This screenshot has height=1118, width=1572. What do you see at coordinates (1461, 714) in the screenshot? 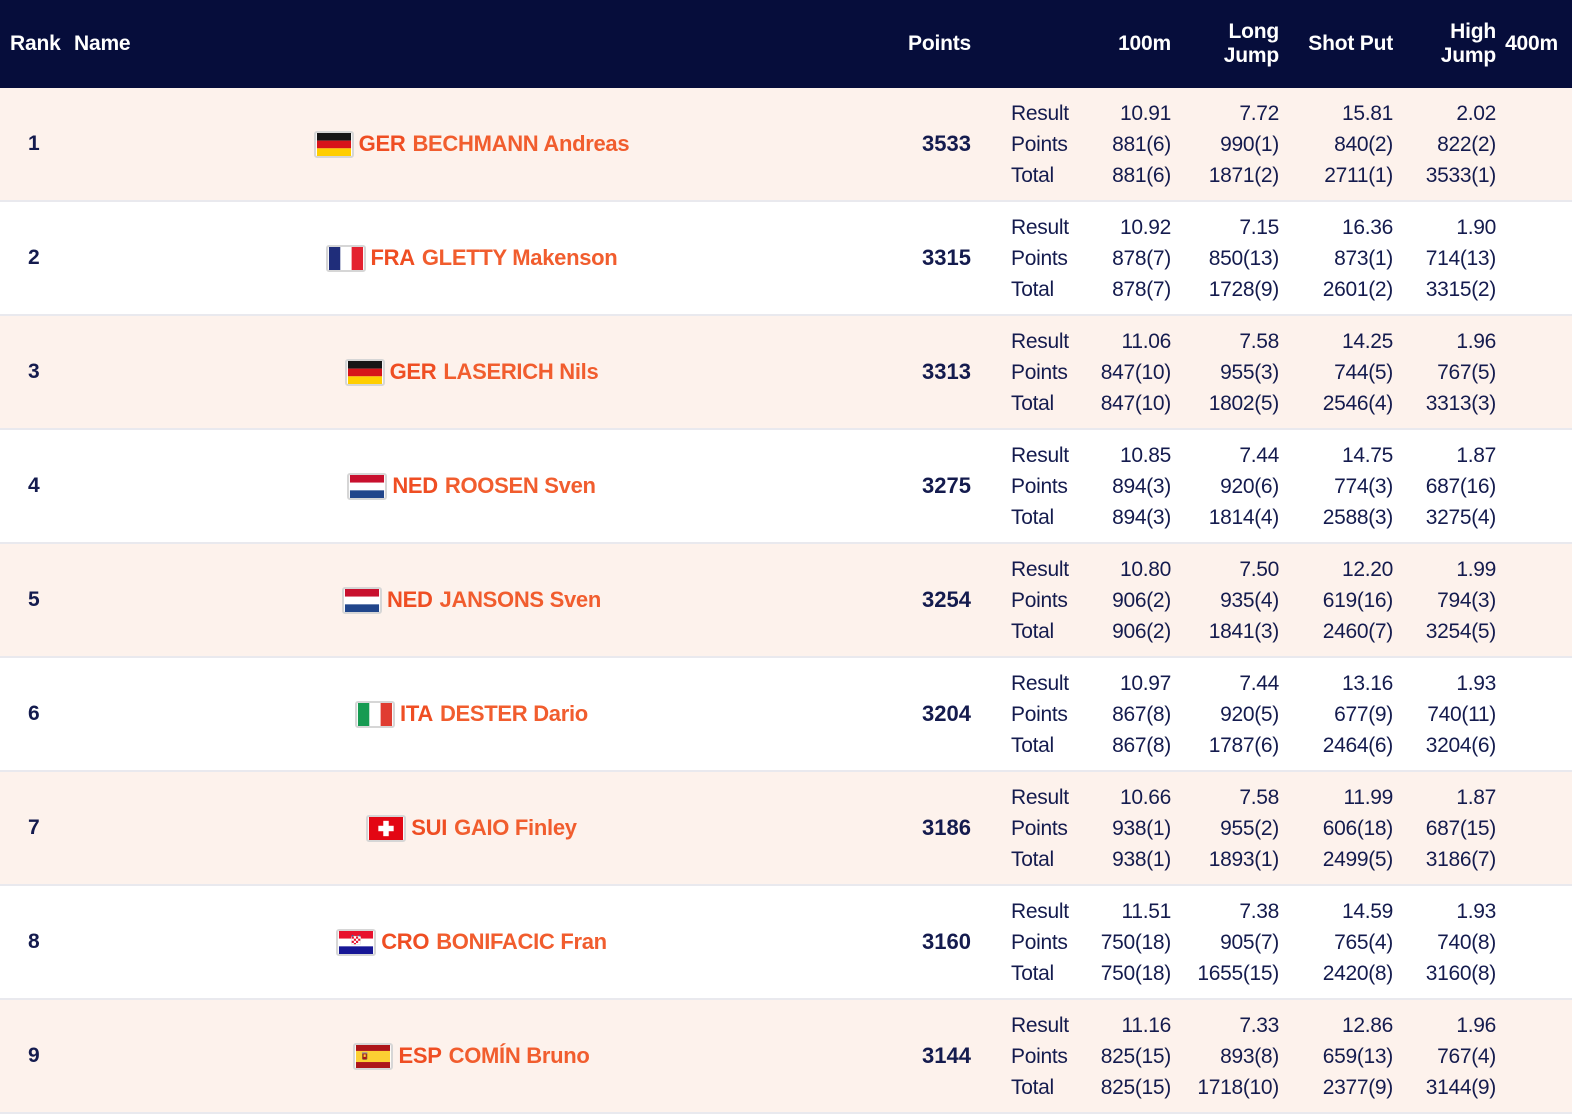
I see `points-high-jump: 740(11)` at bounding box center [1461, 714].